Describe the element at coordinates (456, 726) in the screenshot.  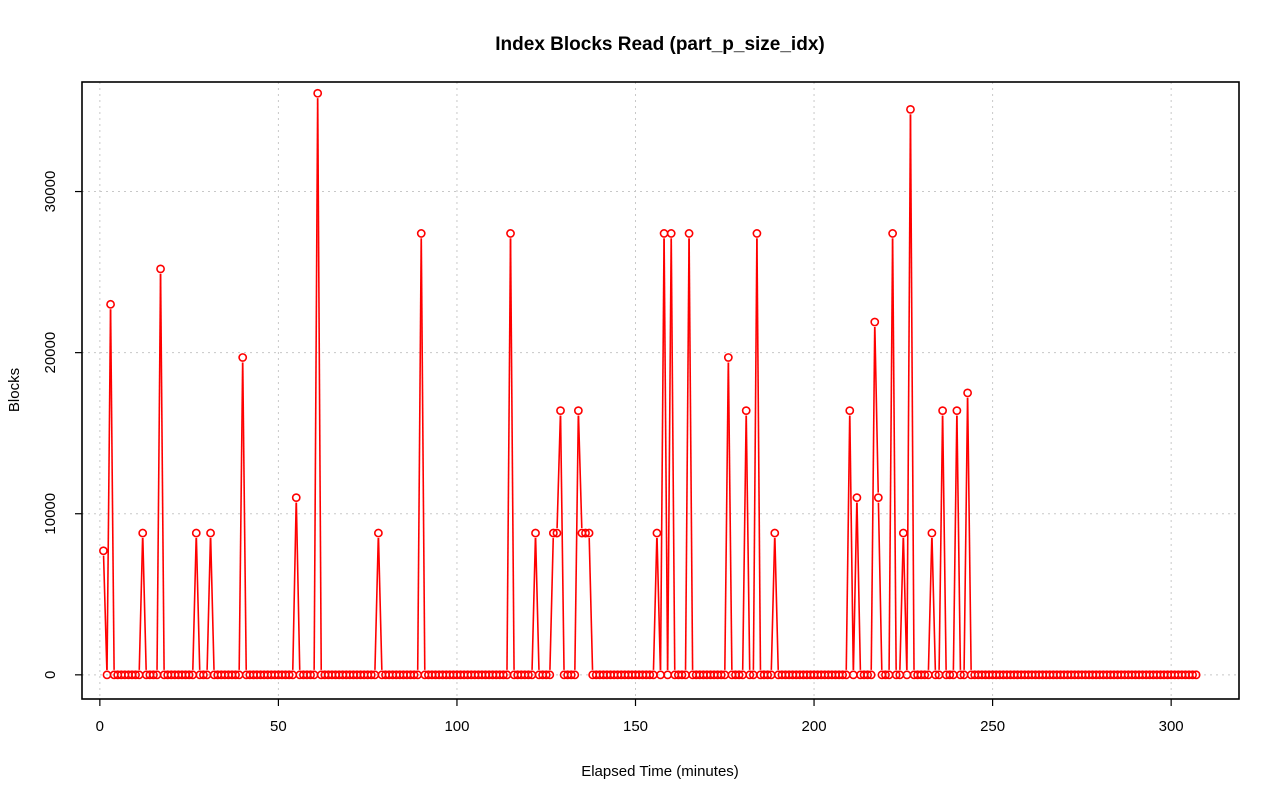
I see `x-tick-label: 100` at that location.